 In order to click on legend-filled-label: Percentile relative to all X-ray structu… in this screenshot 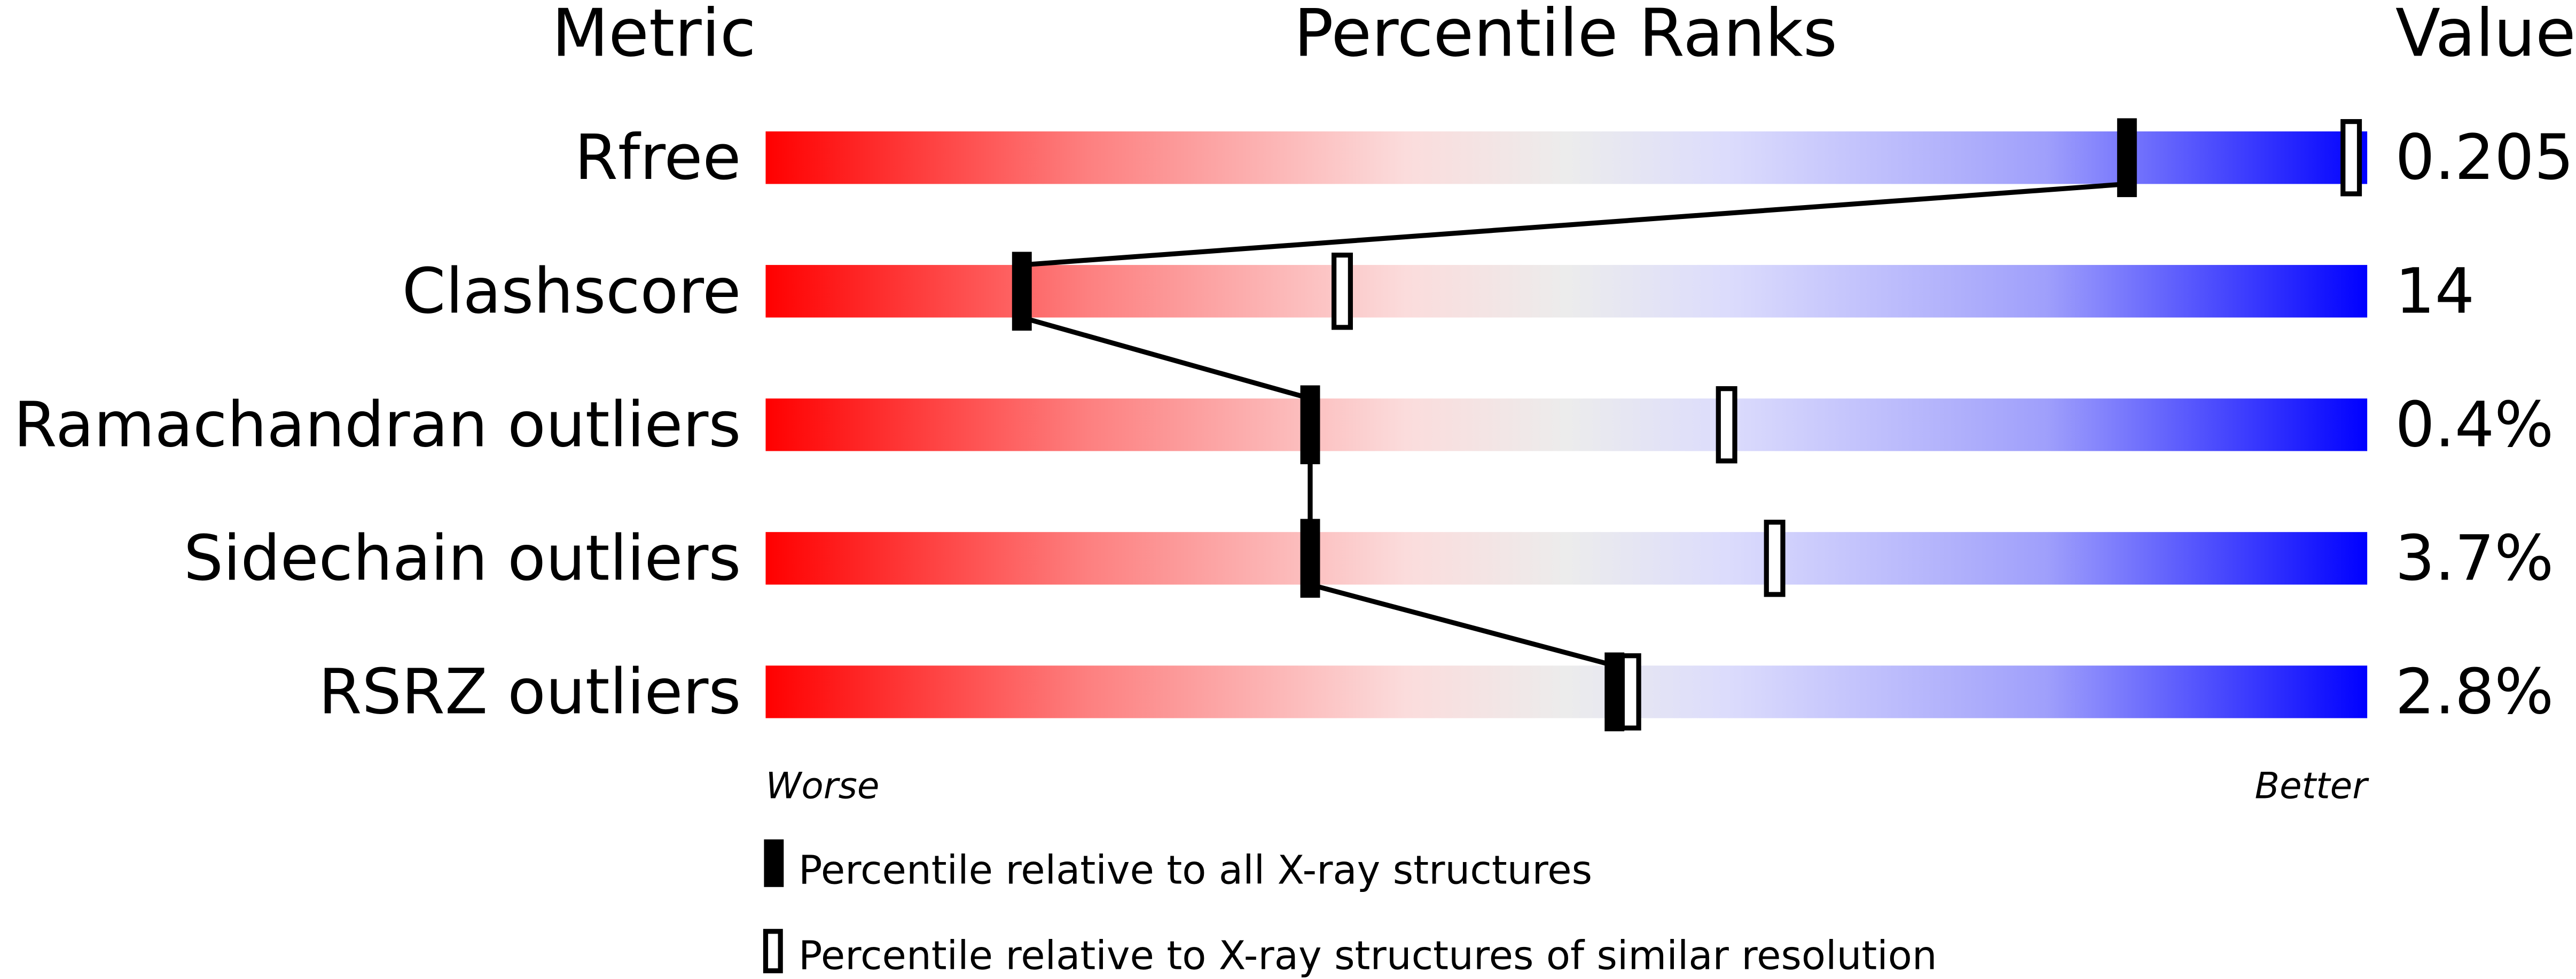, I will do `click(1195, 871)`.